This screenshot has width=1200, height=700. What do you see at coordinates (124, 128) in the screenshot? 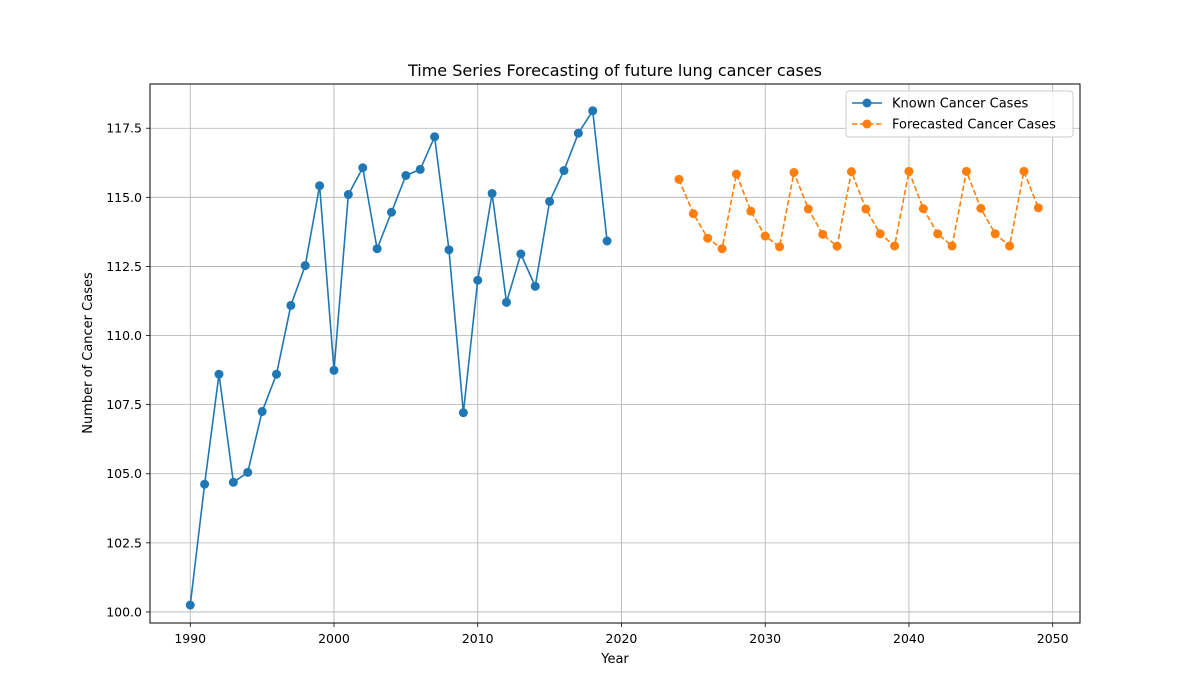
I see `y-tick-label: 117.5` at bounding box center [124, 128].